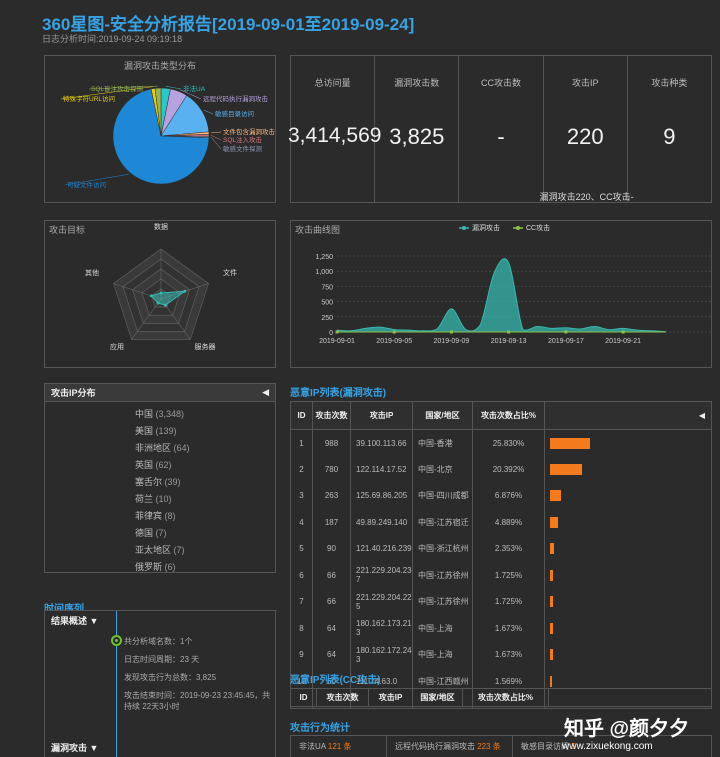 This screenshot has width=720, height=757. I want to click on radar-title: 攻击目标, so click(67, 230).